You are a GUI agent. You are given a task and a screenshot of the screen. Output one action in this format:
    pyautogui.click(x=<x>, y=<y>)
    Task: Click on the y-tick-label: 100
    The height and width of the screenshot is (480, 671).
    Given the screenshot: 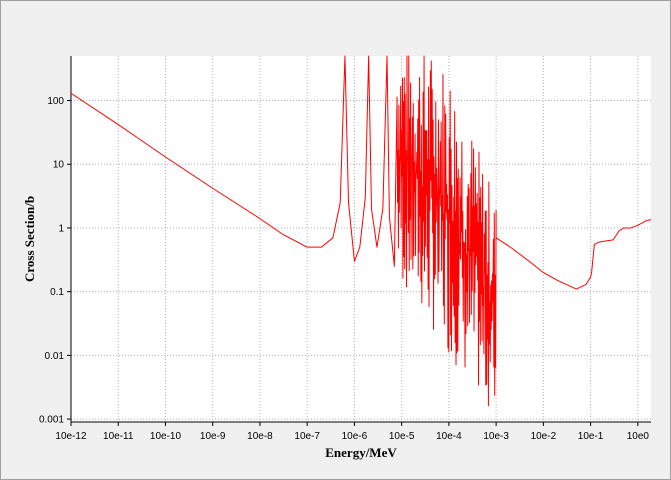 What is the action you would take?
    pyautogui.click(x=55, y=101)
    